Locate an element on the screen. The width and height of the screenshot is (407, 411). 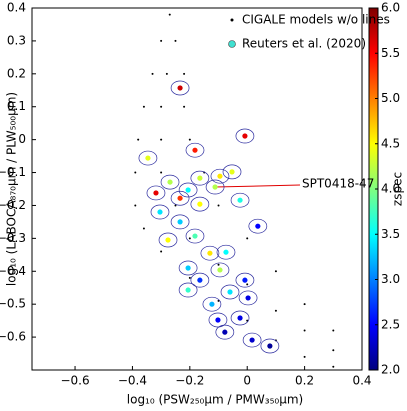
colorbar-tick-label: 5.5 is located at coordinates (390, 53).